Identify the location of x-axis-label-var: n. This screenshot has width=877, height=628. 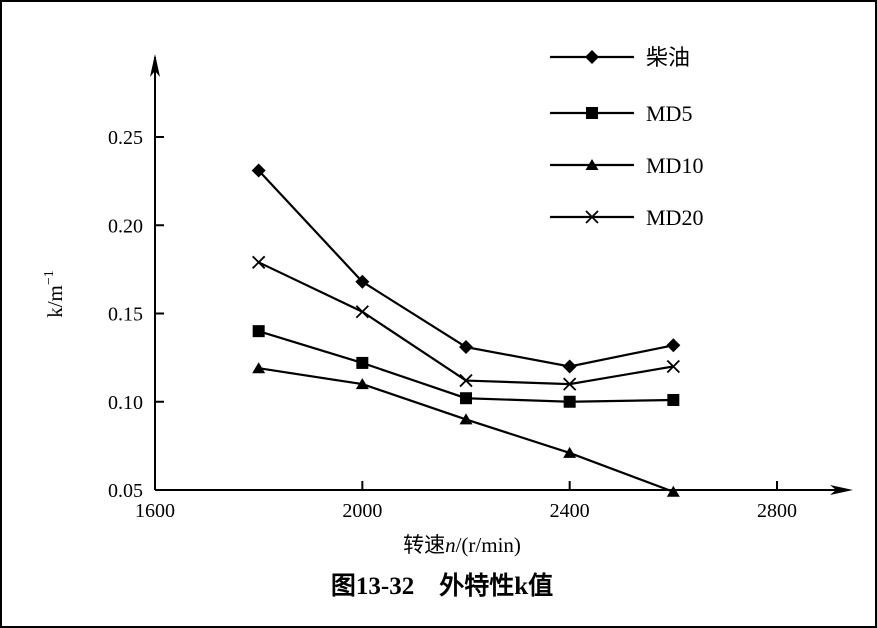
(450, 545).